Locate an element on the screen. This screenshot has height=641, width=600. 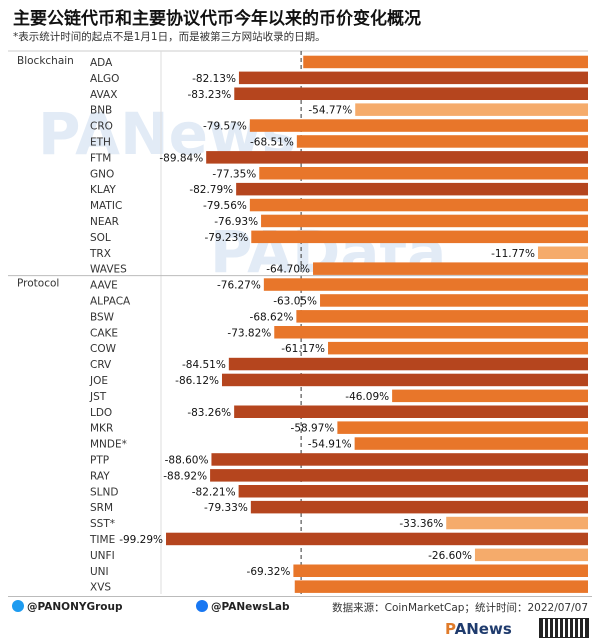
category-label: SOL is located at coordinates (100, 238).